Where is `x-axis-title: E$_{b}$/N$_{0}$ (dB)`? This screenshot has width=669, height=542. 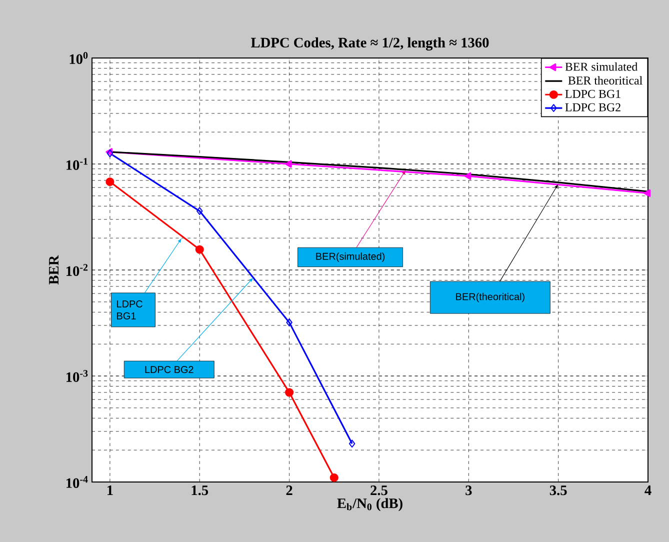
x-axis-title: E$_{b}$/N$_{0}$ (dB) is located at coordinates (369, 505).